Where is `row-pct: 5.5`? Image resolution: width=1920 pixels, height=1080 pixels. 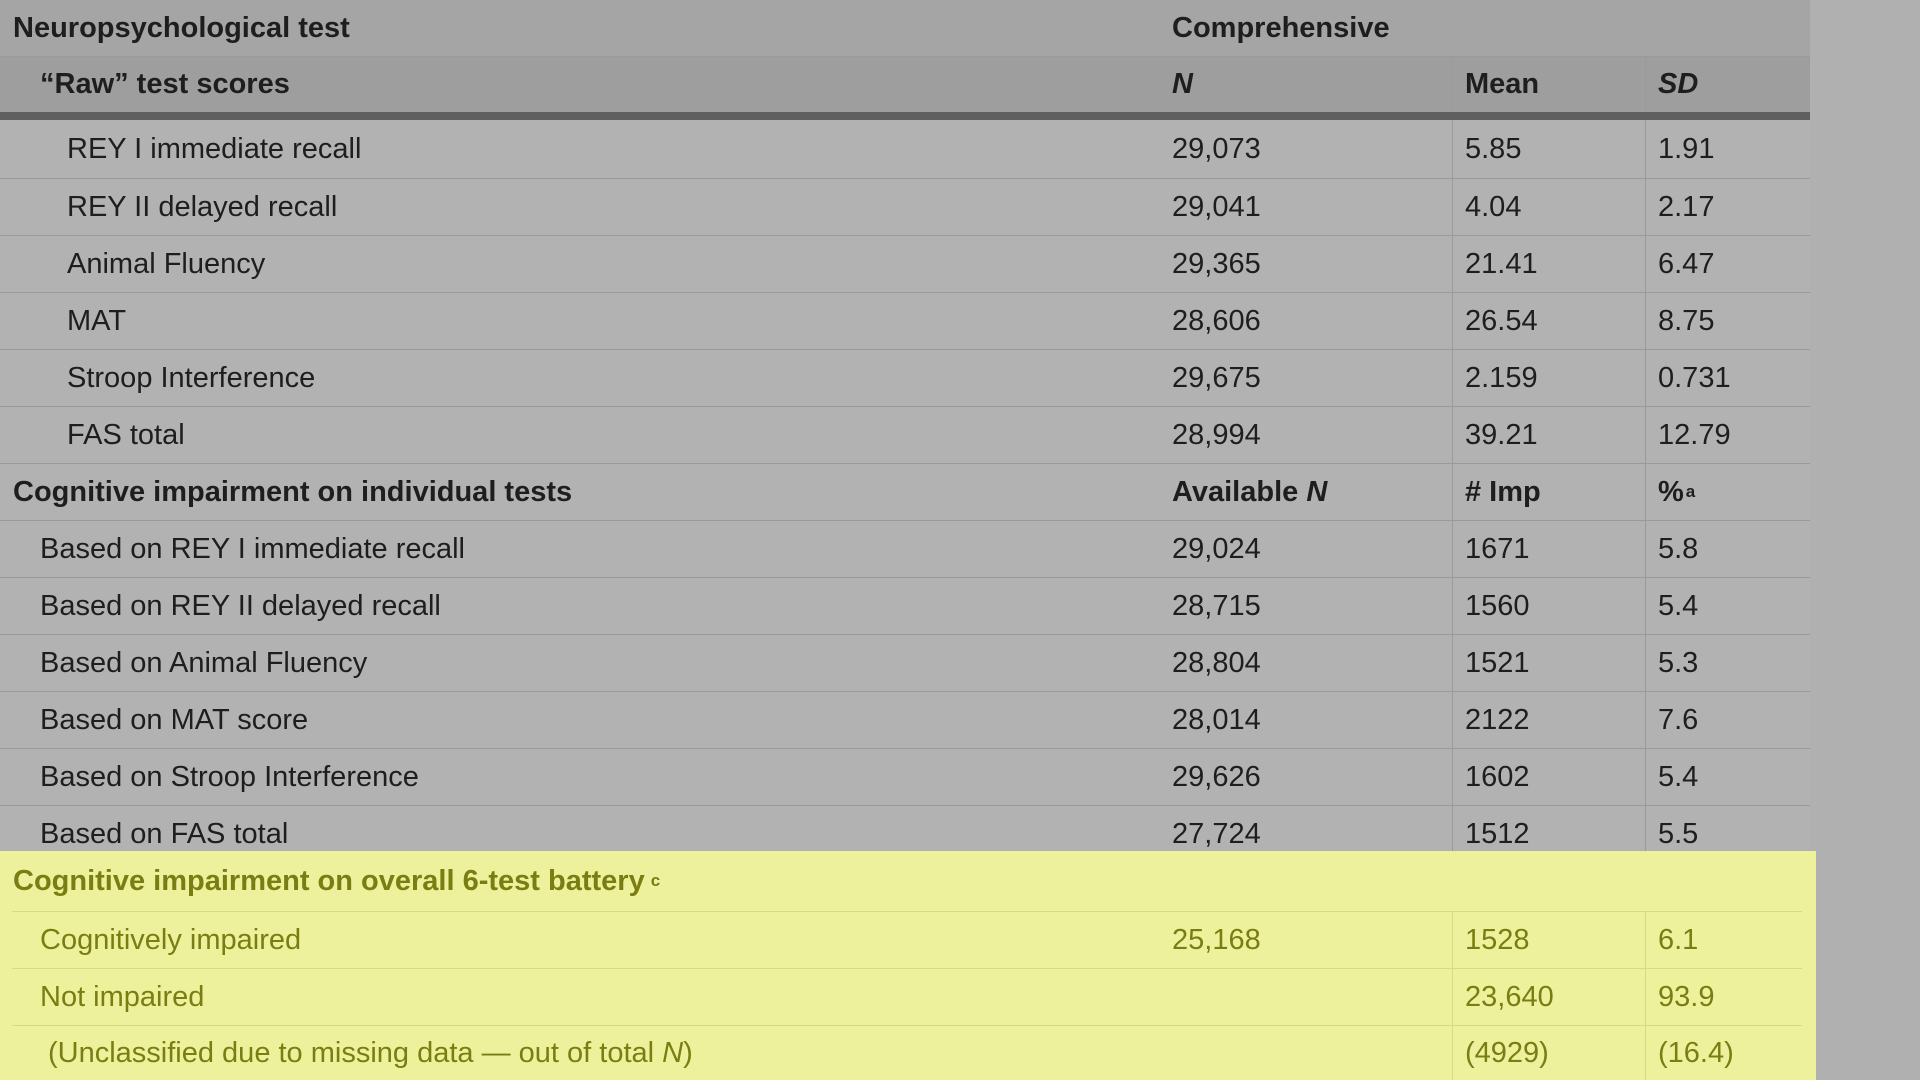
row-pct: 5.5 is located at coordinates (1727, 834).